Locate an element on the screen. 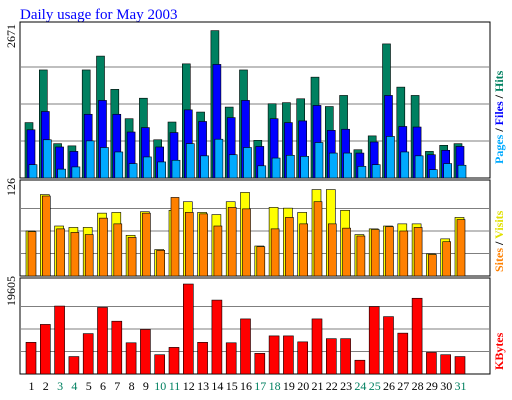 This screenshot has width=512, height=400. panel-hits-max-label: 2671 is located at coordinates (11, 36).